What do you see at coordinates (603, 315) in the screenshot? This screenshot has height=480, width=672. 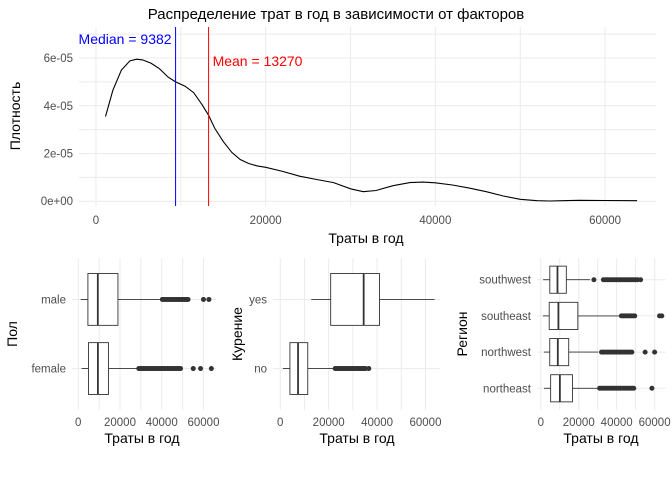 I see `box-southeast` at bounding box center [603, 315].